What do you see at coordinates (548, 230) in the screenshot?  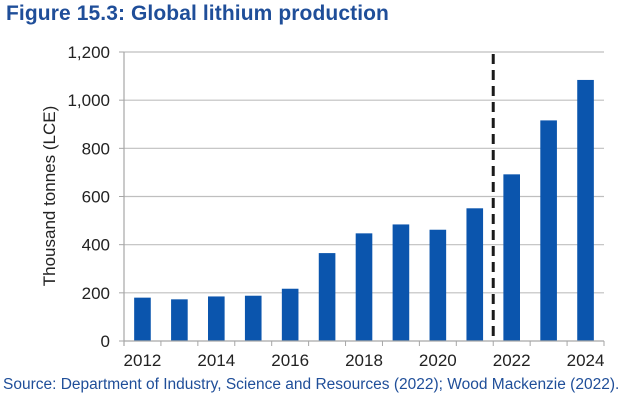 I see `bar-2023` at bounding box center [548, 230].